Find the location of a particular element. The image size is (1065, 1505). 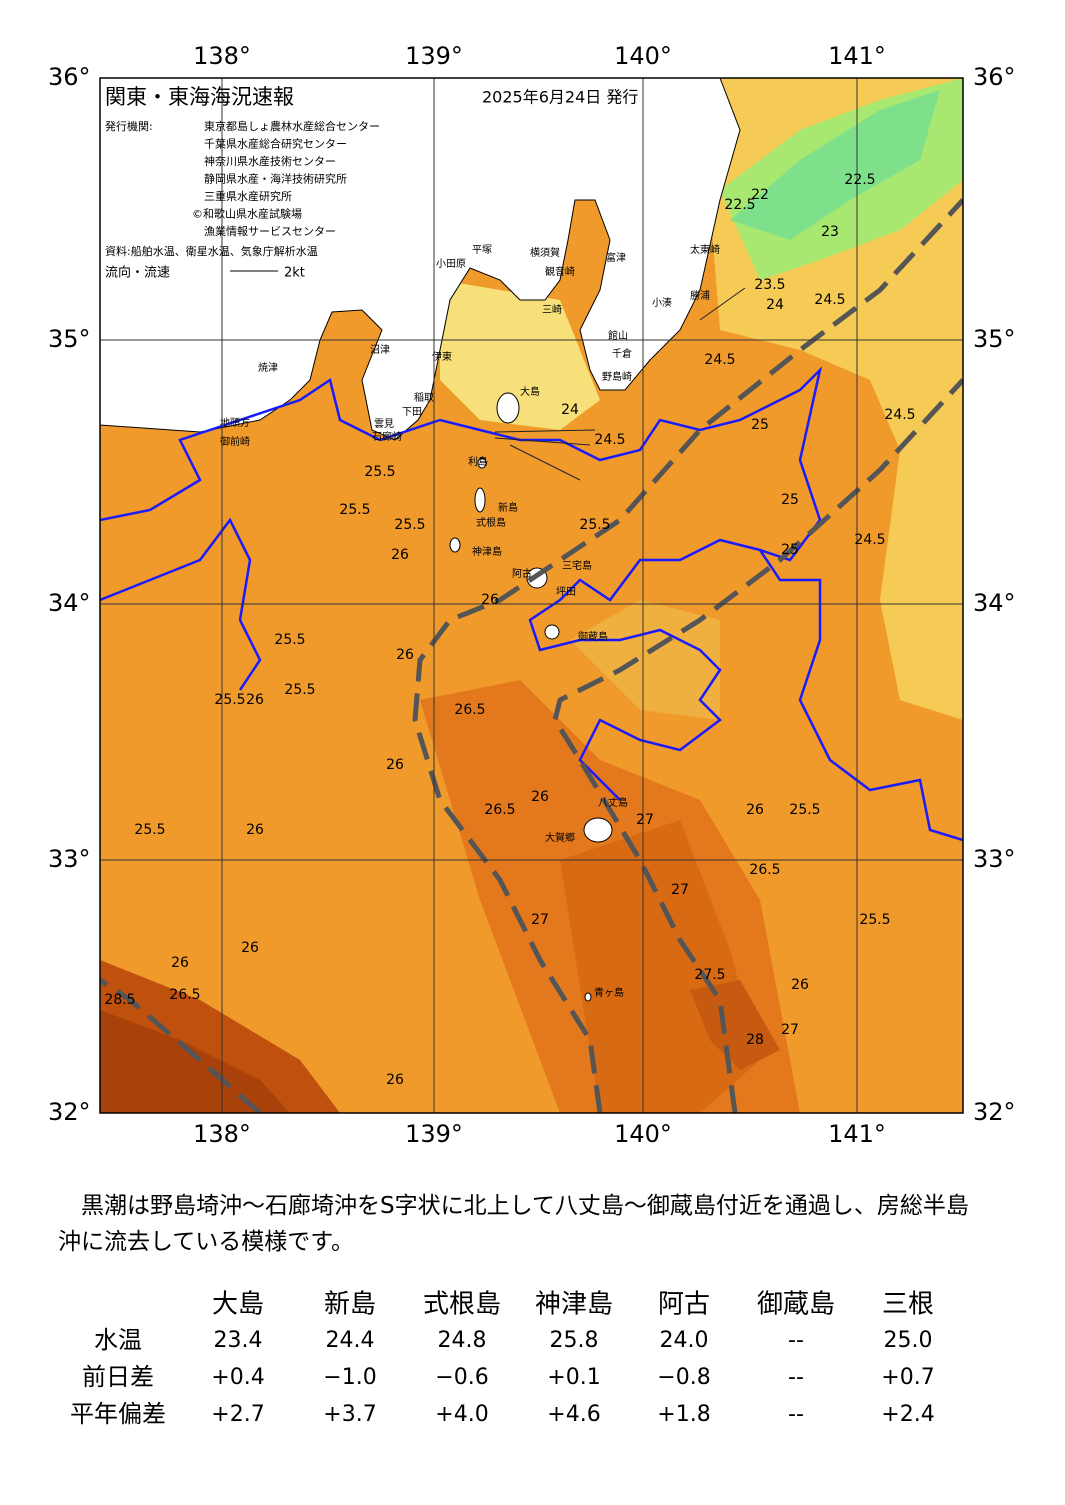

lon-label: 138° is located at coordinates (222, 1134).